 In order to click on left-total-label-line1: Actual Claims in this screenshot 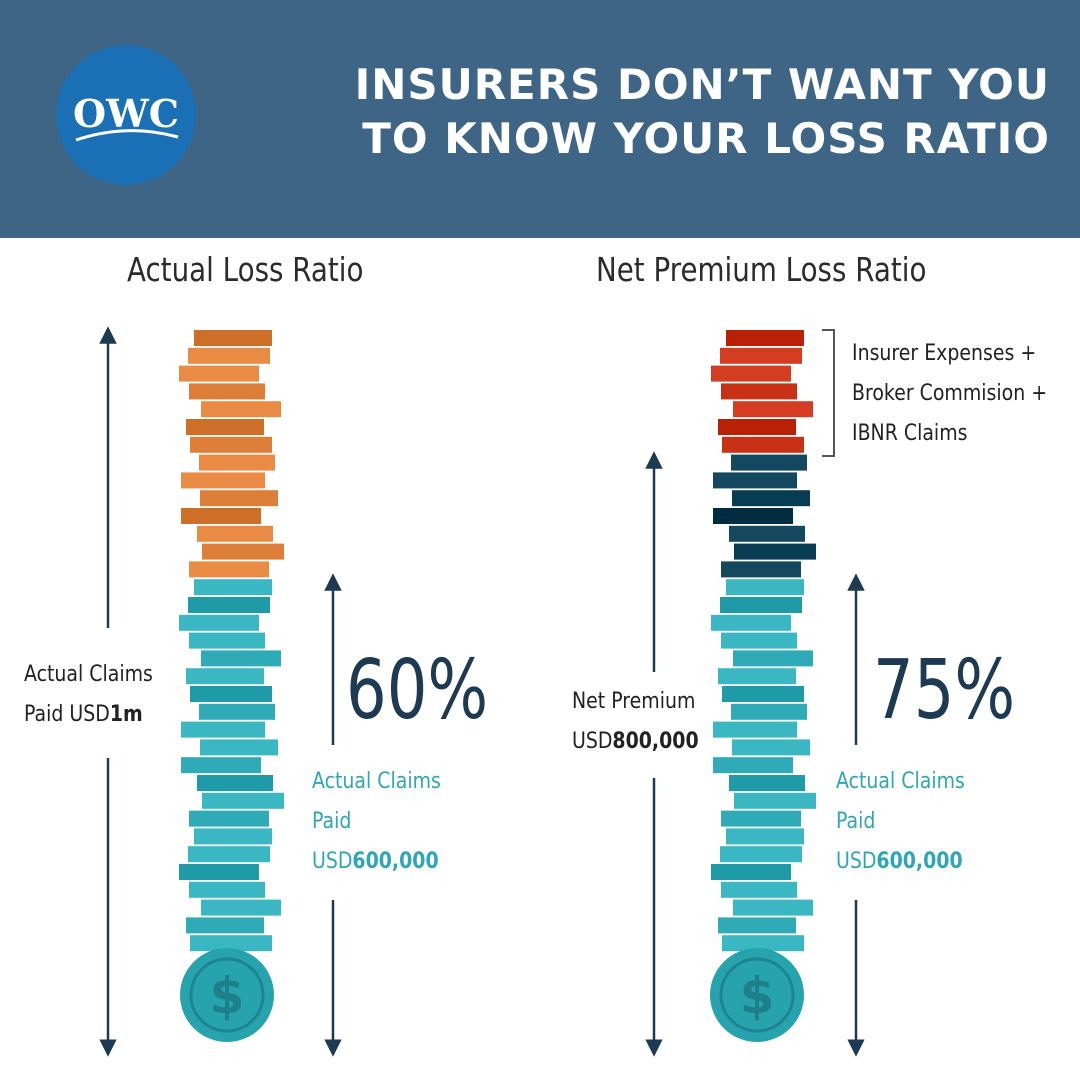, I will do `click(88, 674)`.